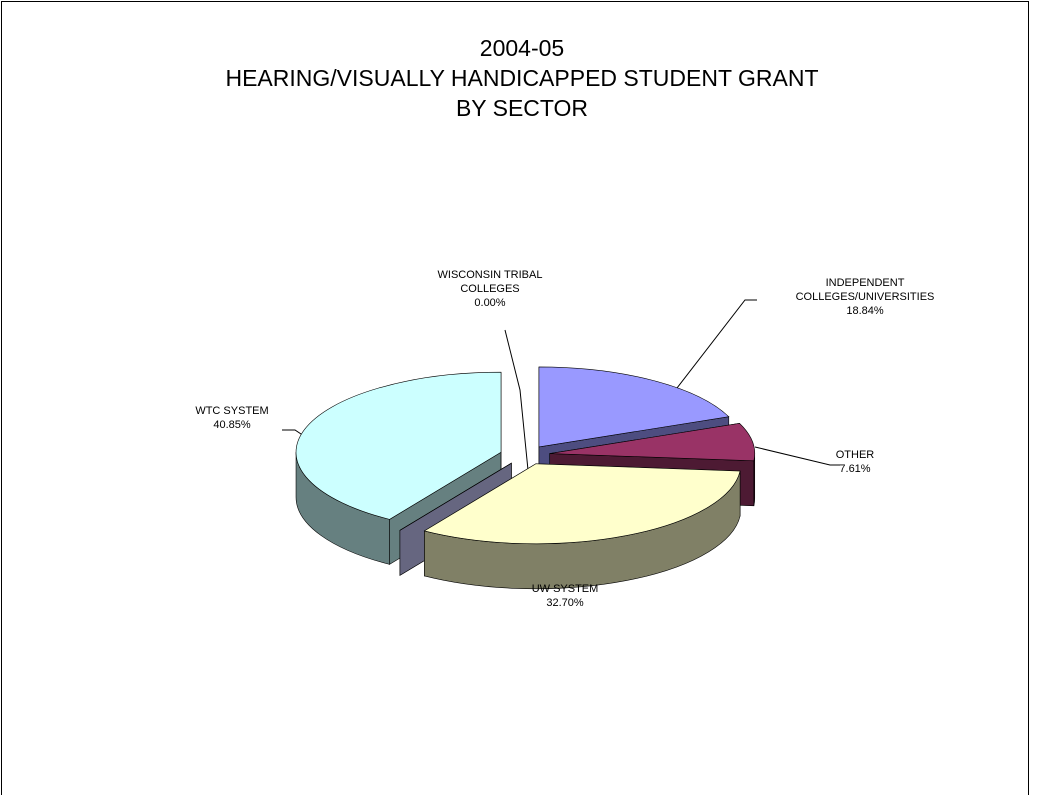 The image size is (1044, 795). Describe the element at coordinates (522, 48) in the screenshot. I see `chart-title: 2004-05` at that location.